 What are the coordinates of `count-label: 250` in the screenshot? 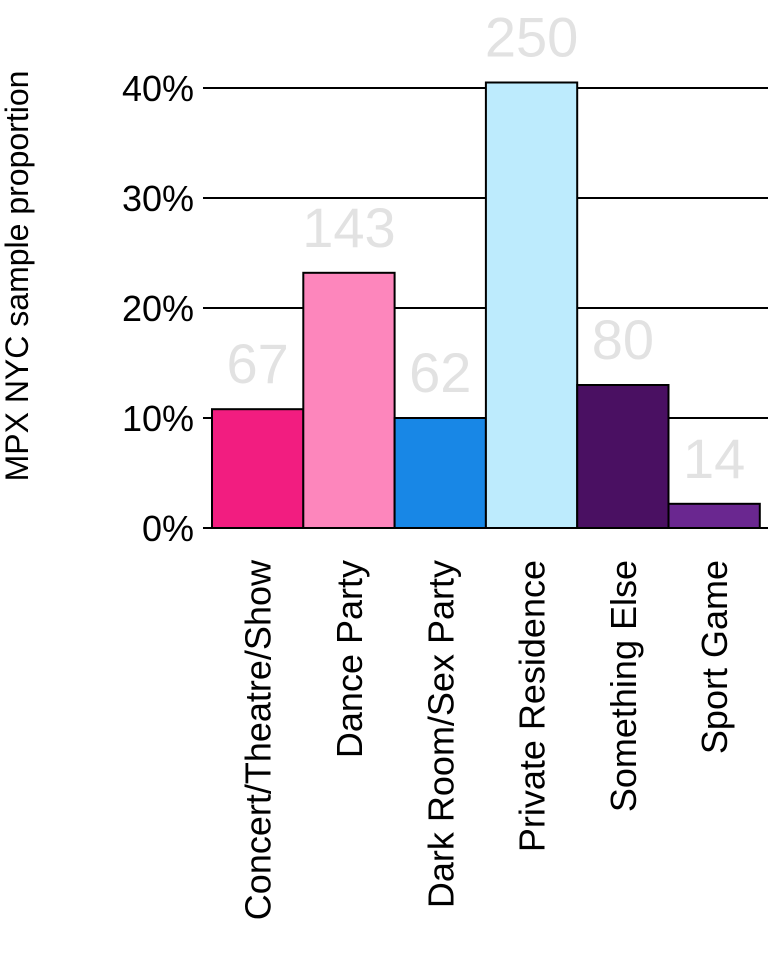 It's located at (531, 37).